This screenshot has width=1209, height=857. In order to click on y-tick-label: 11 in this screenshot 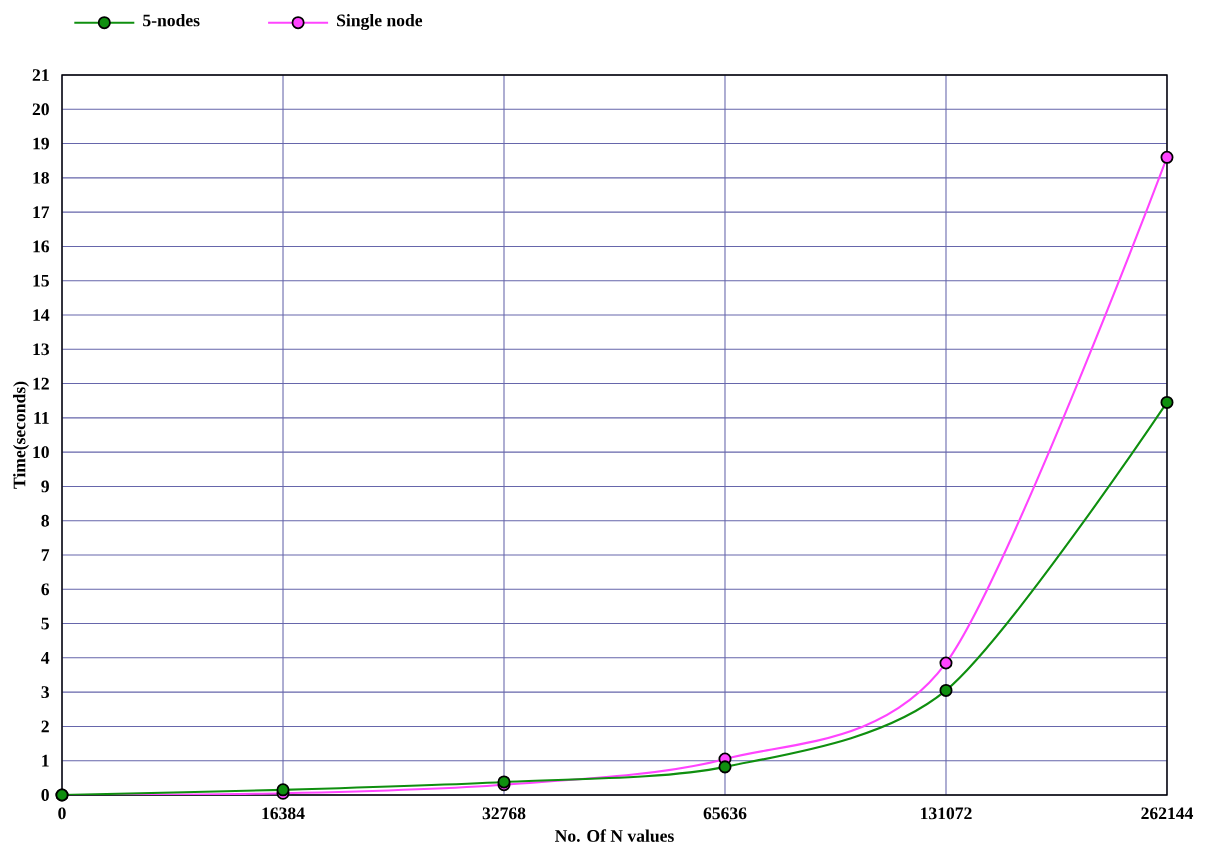, I will do `click(41, 418)`.